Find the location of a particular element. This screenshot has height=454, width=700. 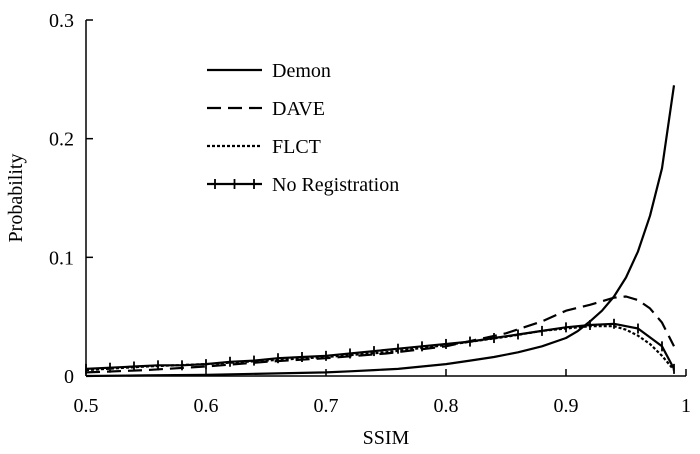

y-tick-label: 0.2 is located at coordinates (61, 140).